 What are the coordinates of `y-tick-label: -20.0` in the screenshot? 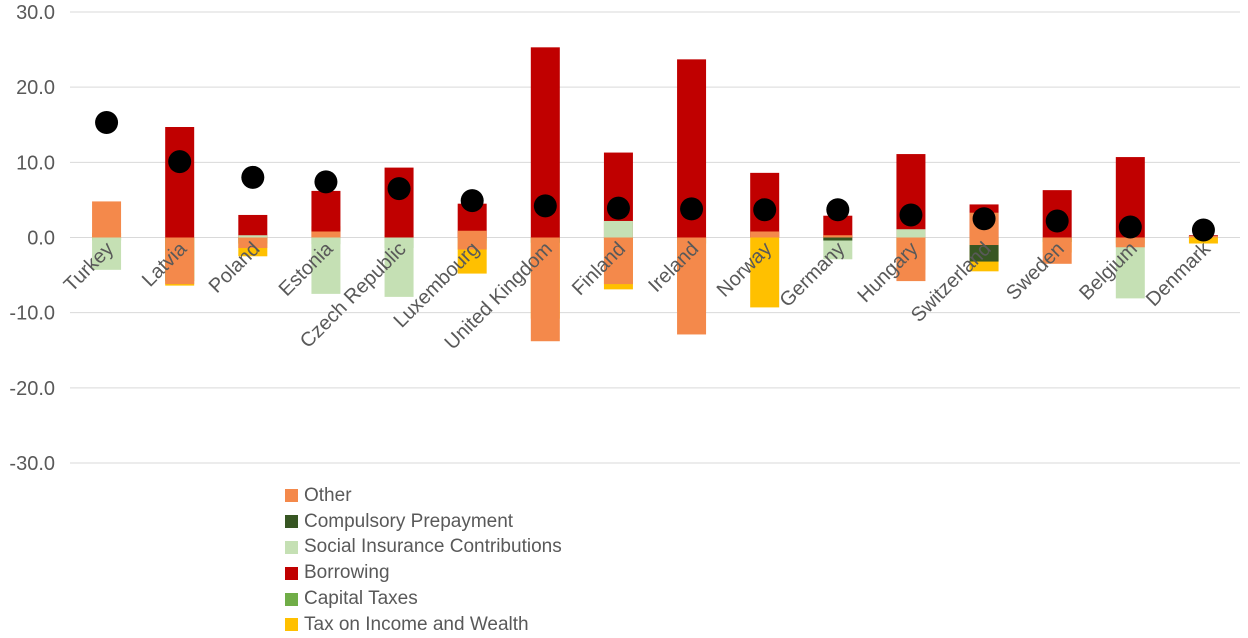 It's located at (32, 389).